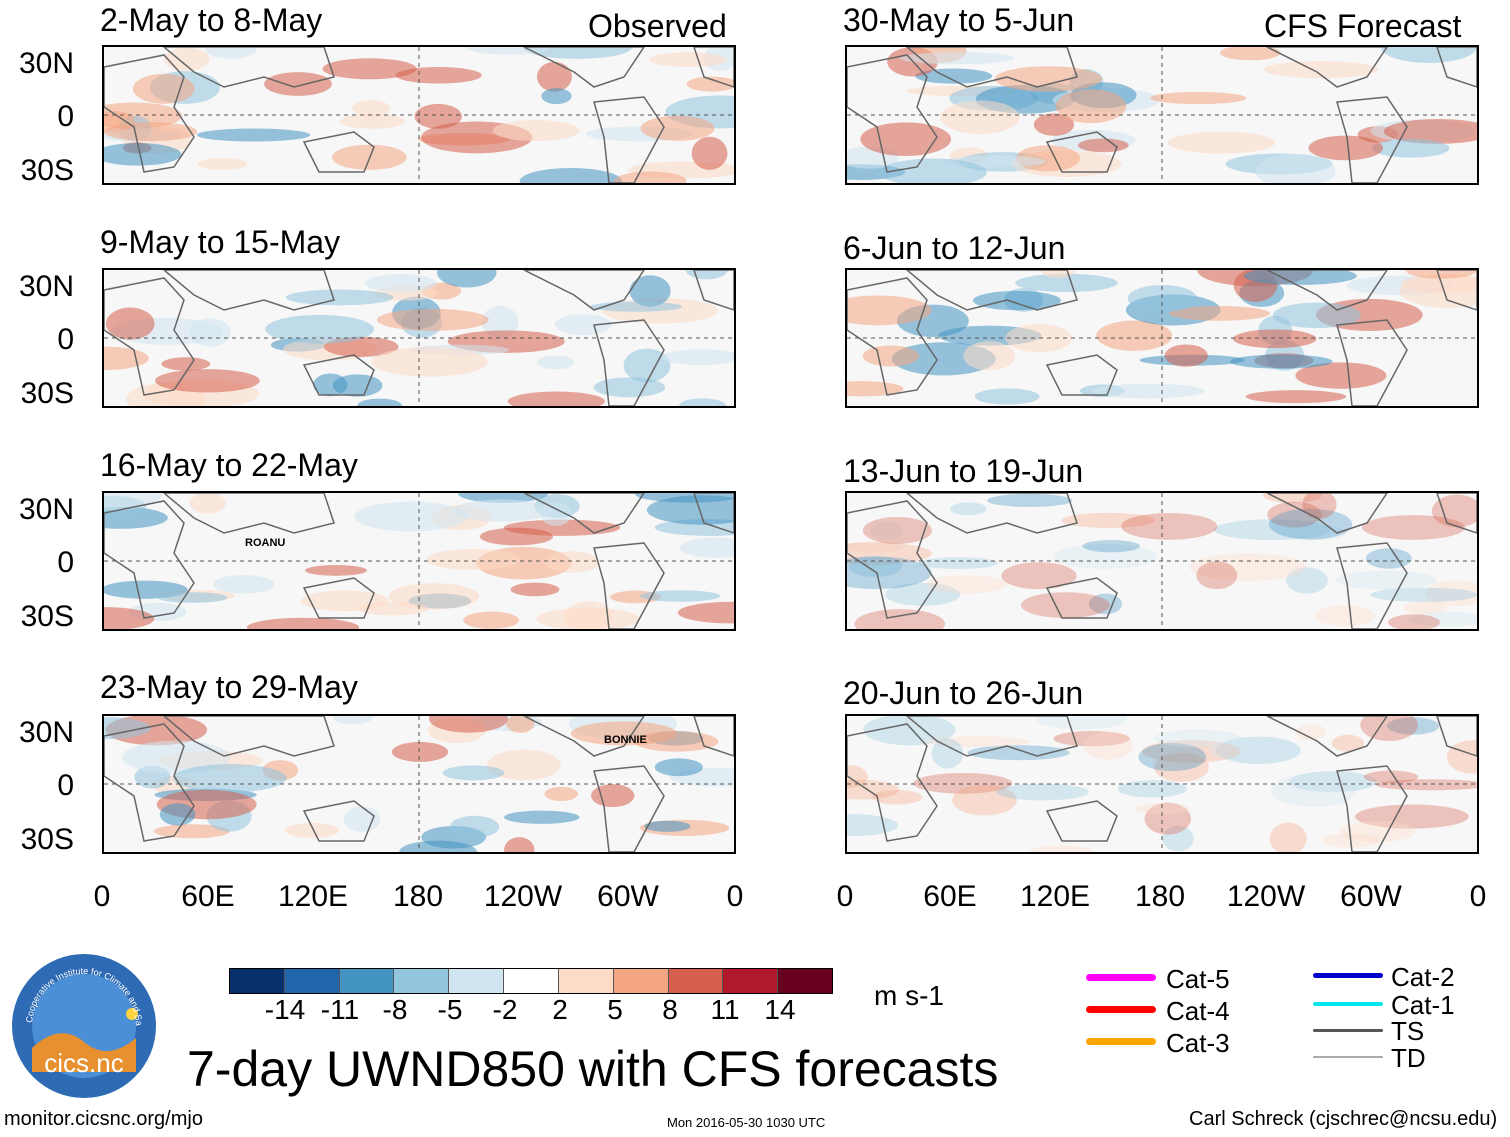  Describe the element at coordinates (505, 1009) in the screenshot. I see `colorbar-tick: -2` at that location.